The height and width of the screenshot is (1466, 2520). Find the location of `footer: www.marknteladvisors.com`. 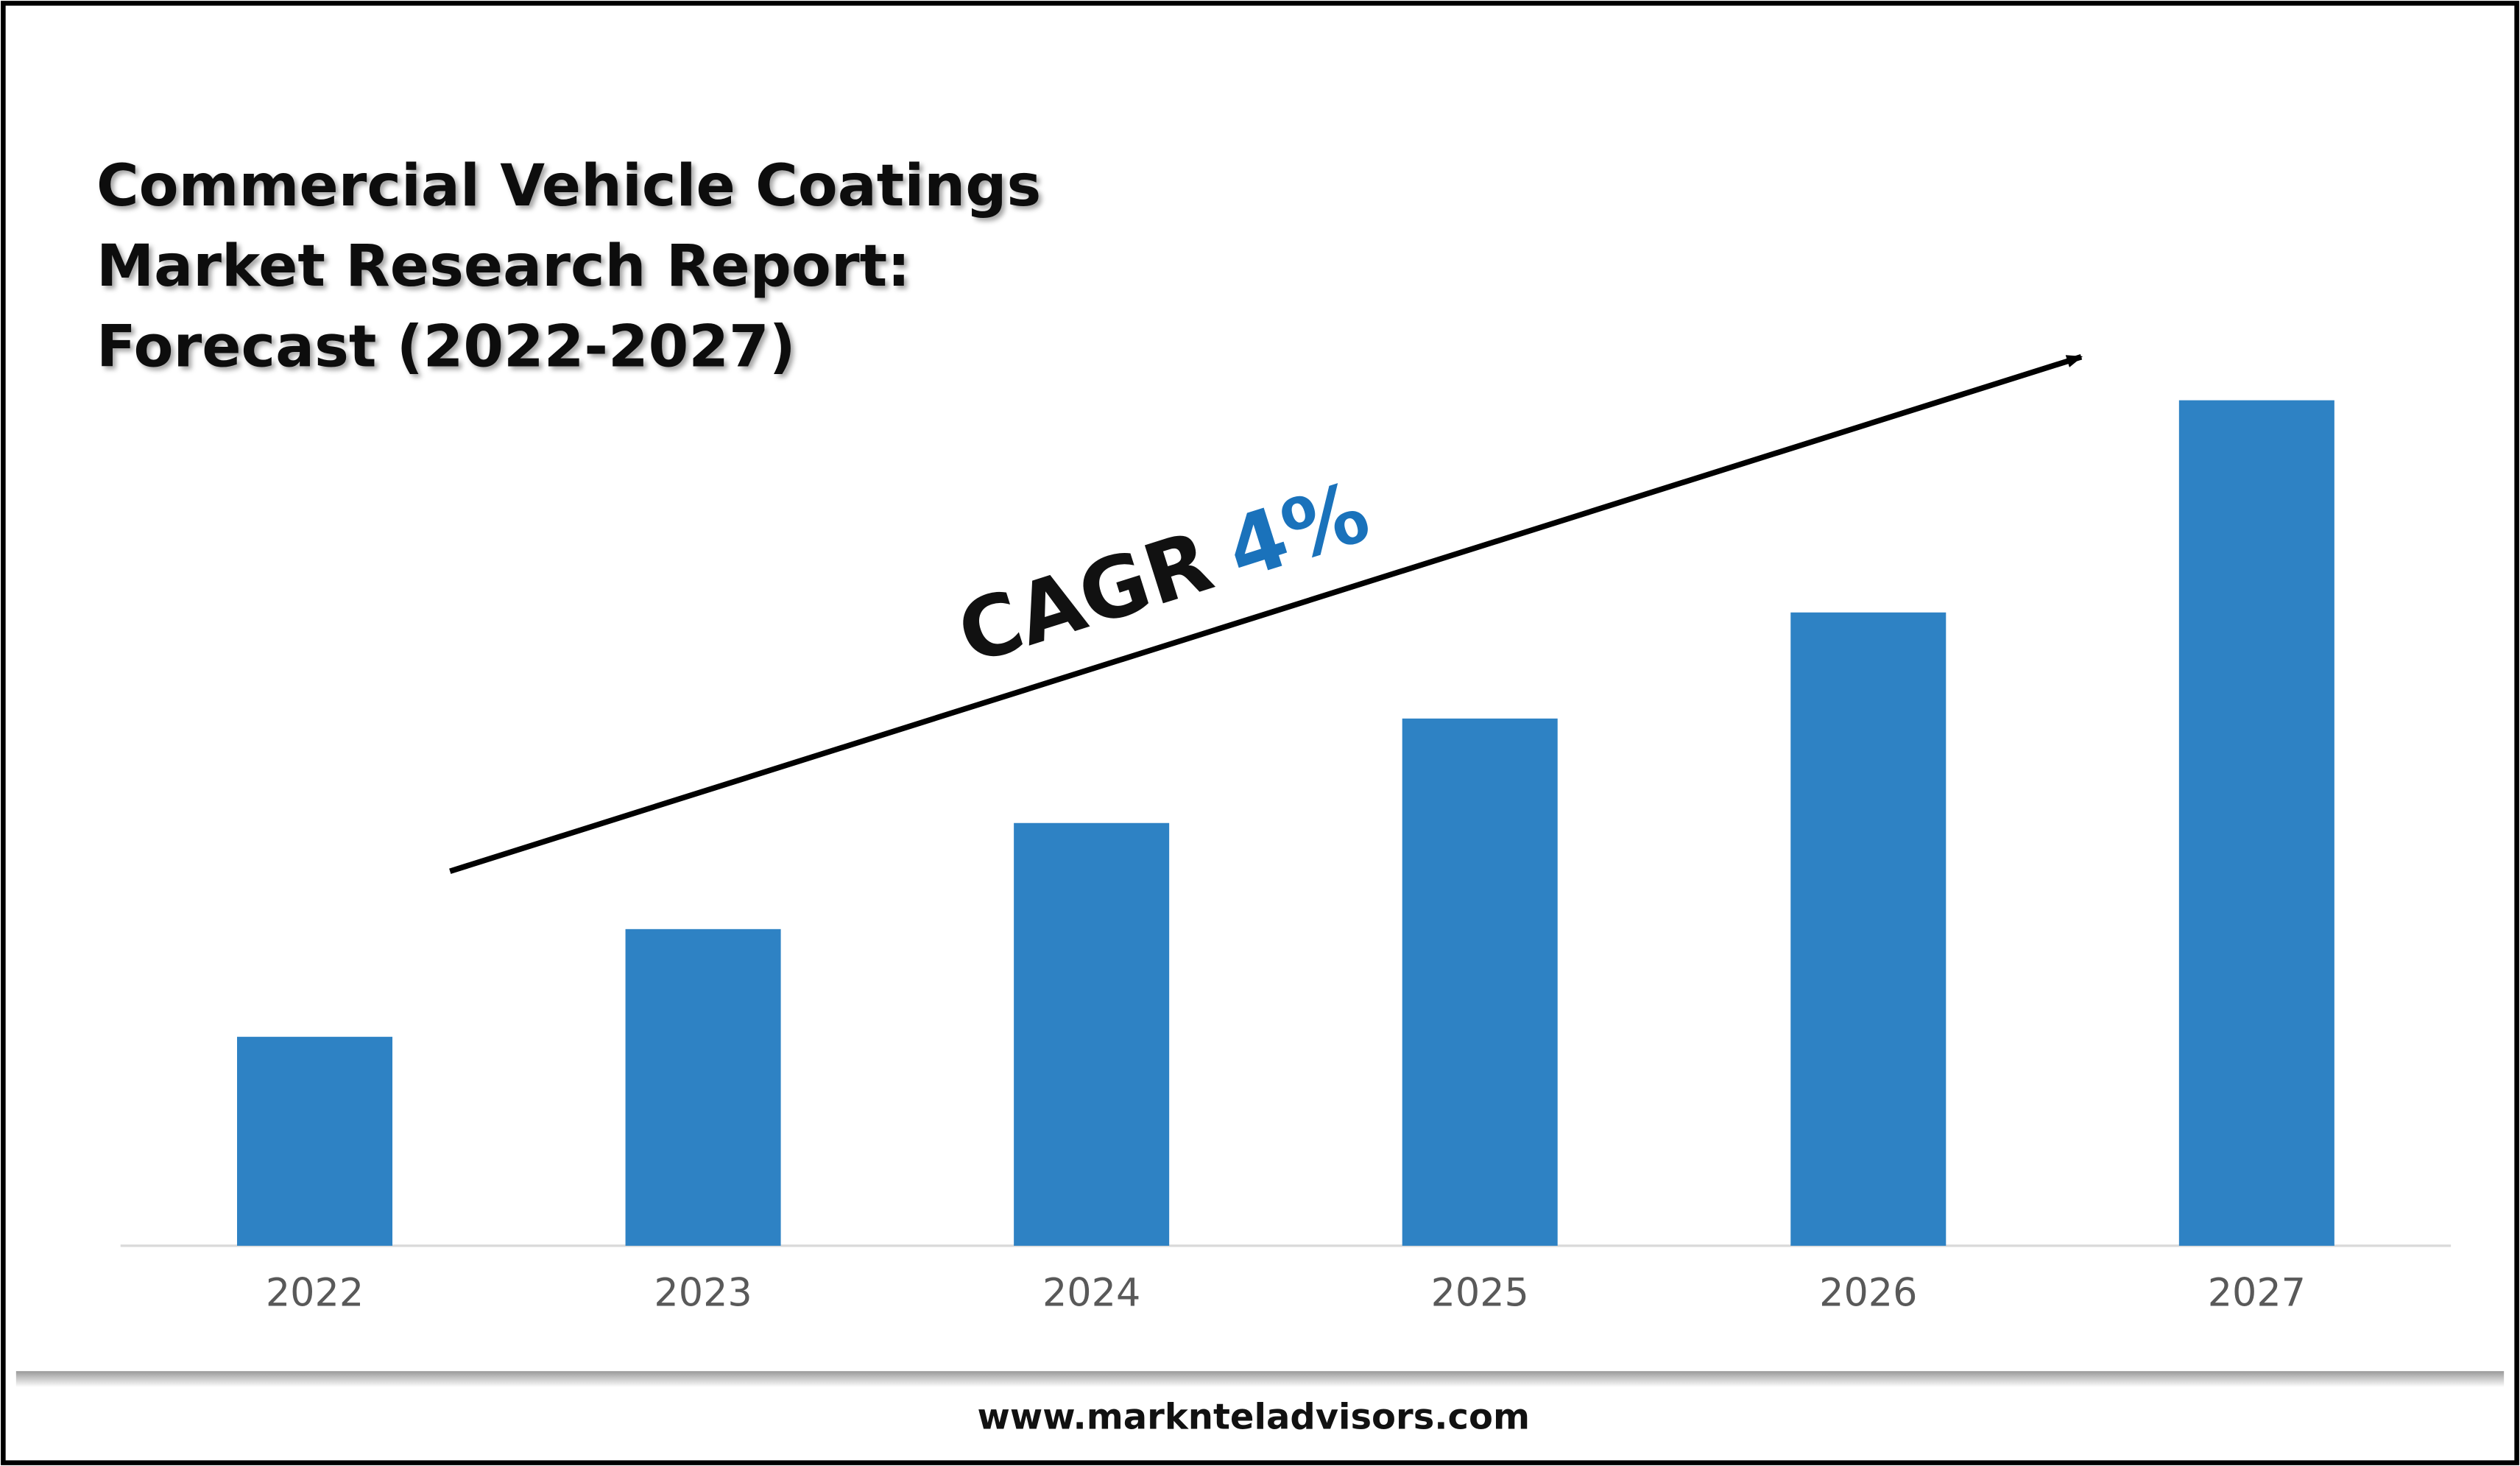

footer: www.marknteladvisors.com is located at coordinates (1254, 1417).